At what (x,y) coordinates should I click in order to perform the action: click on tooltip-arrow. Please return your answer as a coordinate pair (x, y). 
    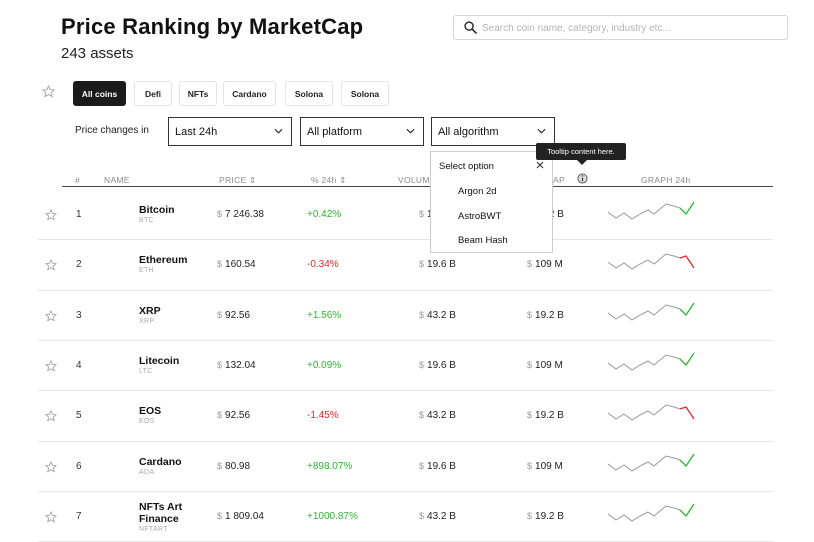
    Looking at the image, I should click on (582, 162).